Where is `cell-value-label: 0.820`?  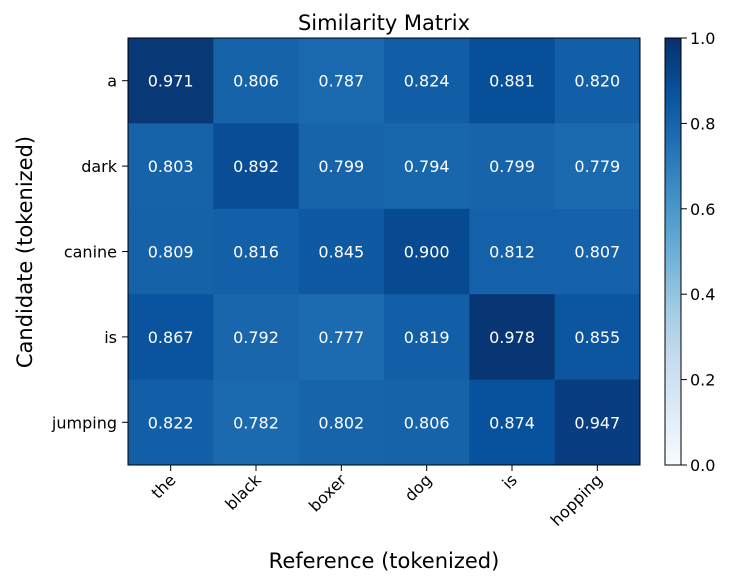
cell-value-label: 0.820 is located at coordinates (597, 81).